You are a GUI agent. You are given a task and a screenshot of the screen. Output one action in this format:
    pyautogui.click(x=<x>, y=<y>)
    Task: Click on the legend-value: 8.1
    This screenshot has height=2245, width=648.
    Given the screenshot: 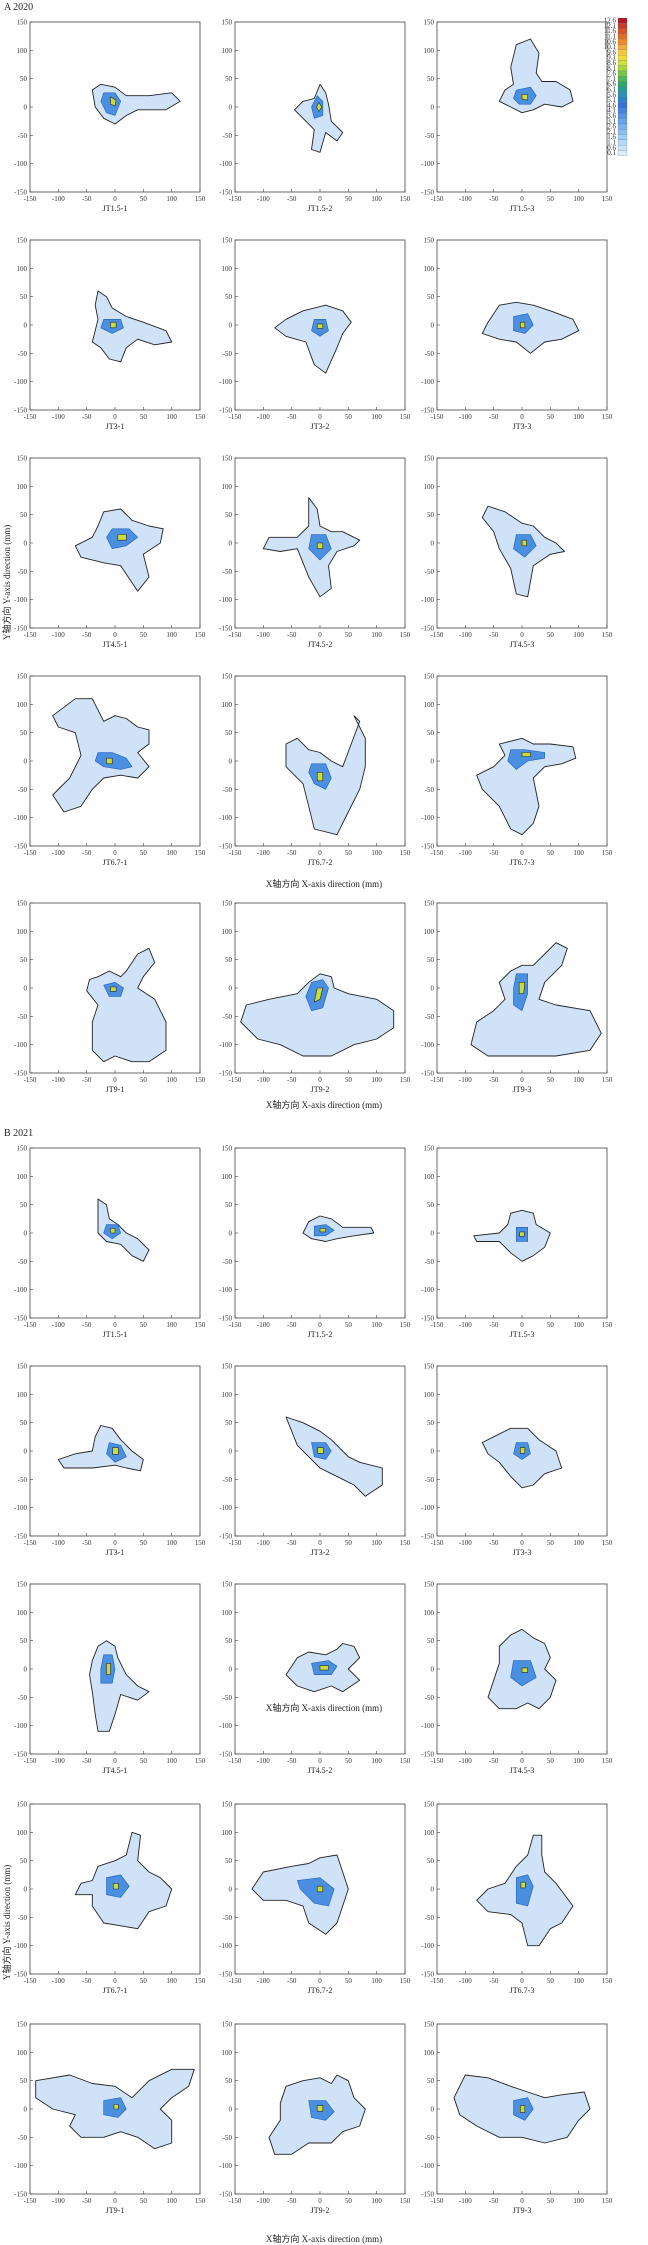 What is the action you would take?
    pyautogui.click(x=611, y=68)
    